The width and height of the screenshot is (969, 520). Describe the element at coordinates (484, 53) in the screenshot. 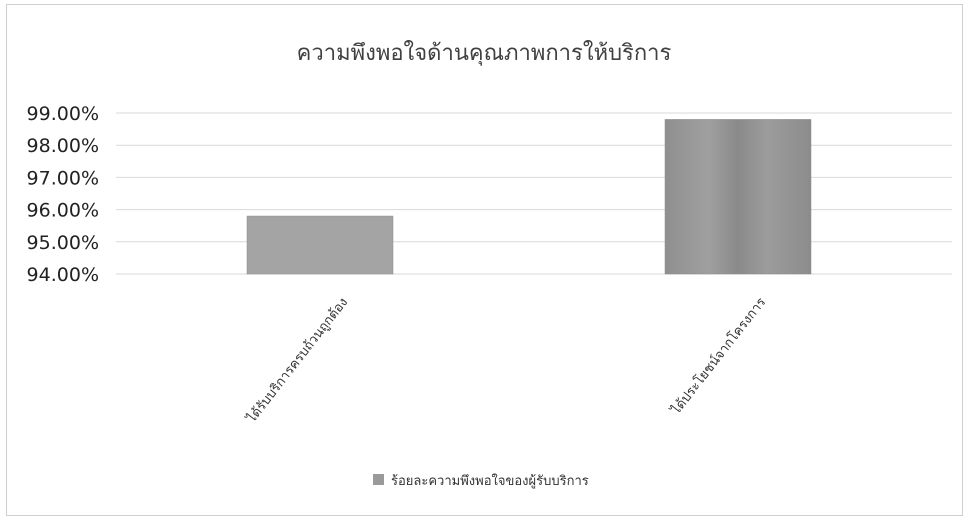

I see `chart-title: ความพึงพอใจด้านคุณภาพการให้บริการ` at that location.